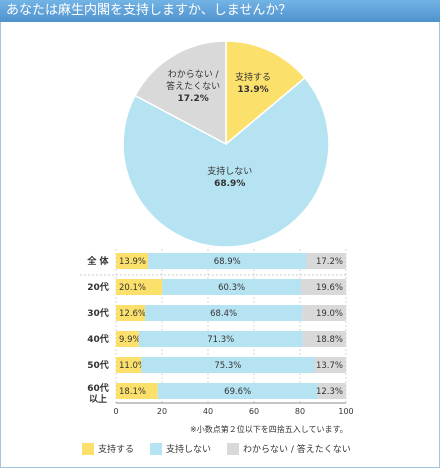 The image size is (440, 469). Describe the element at coordinates (229, 184) in the screenshot. I see `pie-slice-value: 68.9%` at that location.